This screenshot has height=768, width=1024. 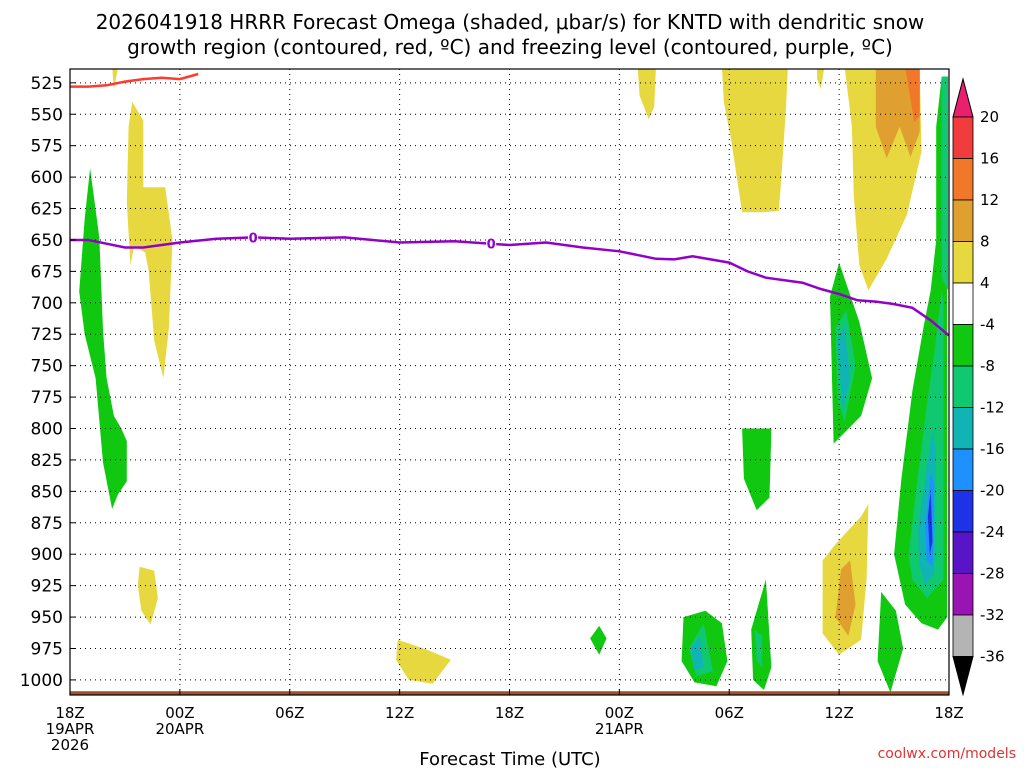 What do you see at coordinates (47, 178) in the screenshot?
I see `y-tick-label: 600` at bounding box center [47, 178].